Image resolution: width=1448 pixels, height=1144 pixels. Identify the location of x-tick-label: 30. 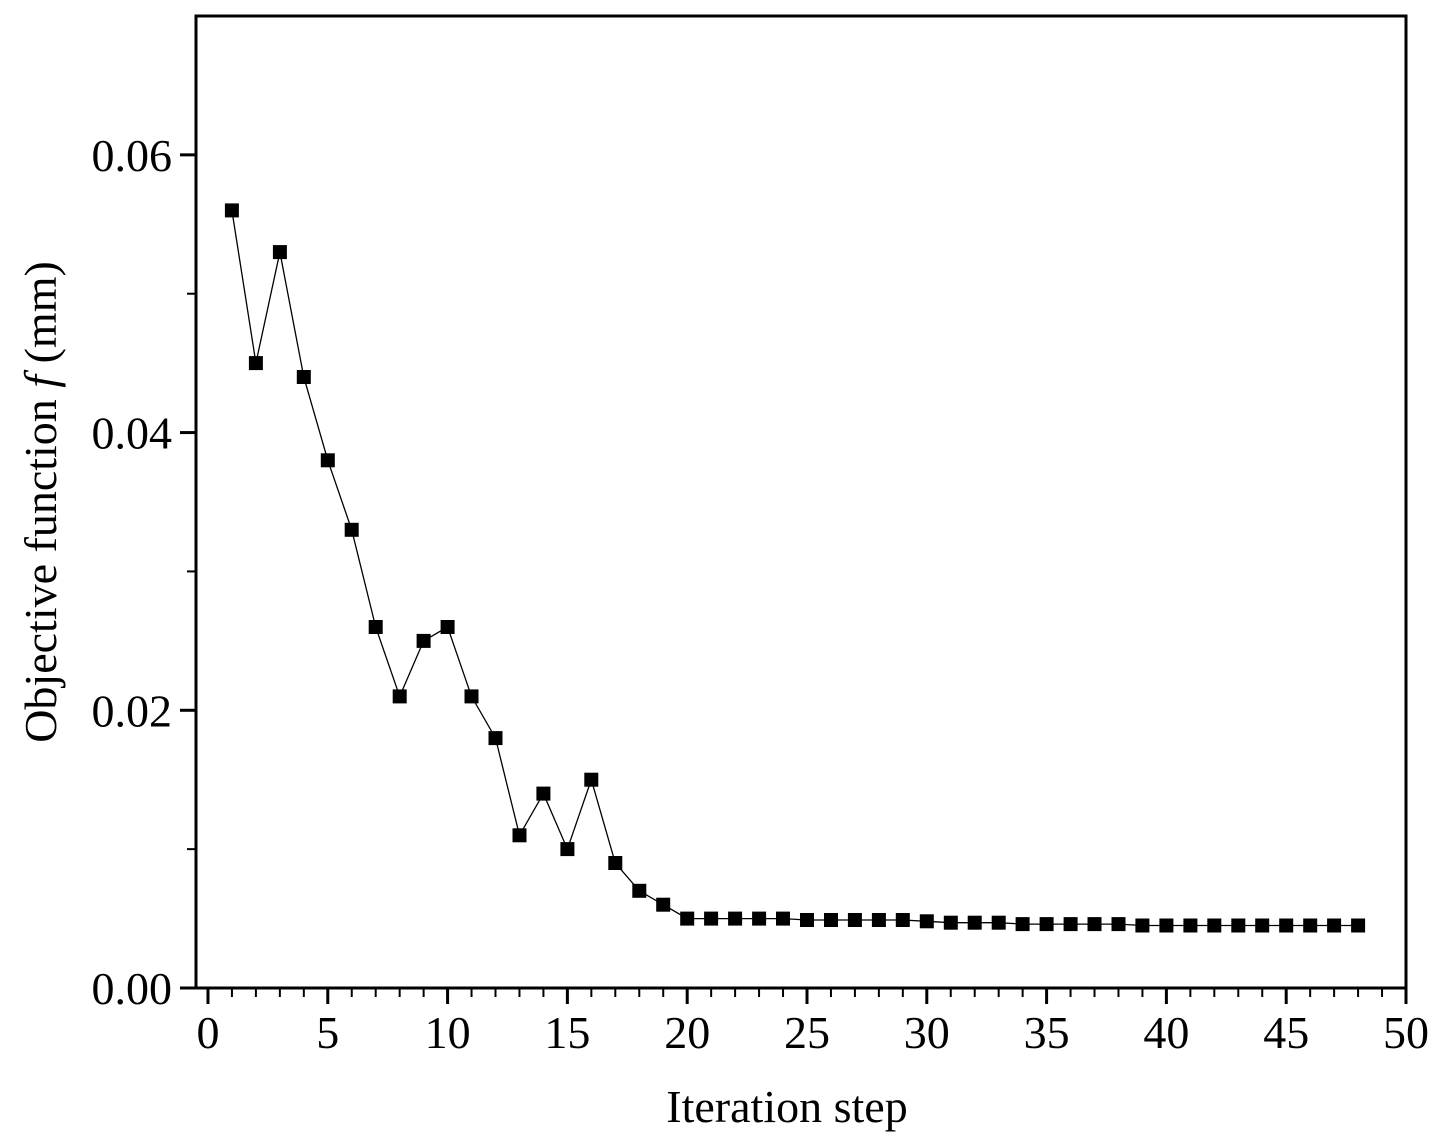
(927, 1032).